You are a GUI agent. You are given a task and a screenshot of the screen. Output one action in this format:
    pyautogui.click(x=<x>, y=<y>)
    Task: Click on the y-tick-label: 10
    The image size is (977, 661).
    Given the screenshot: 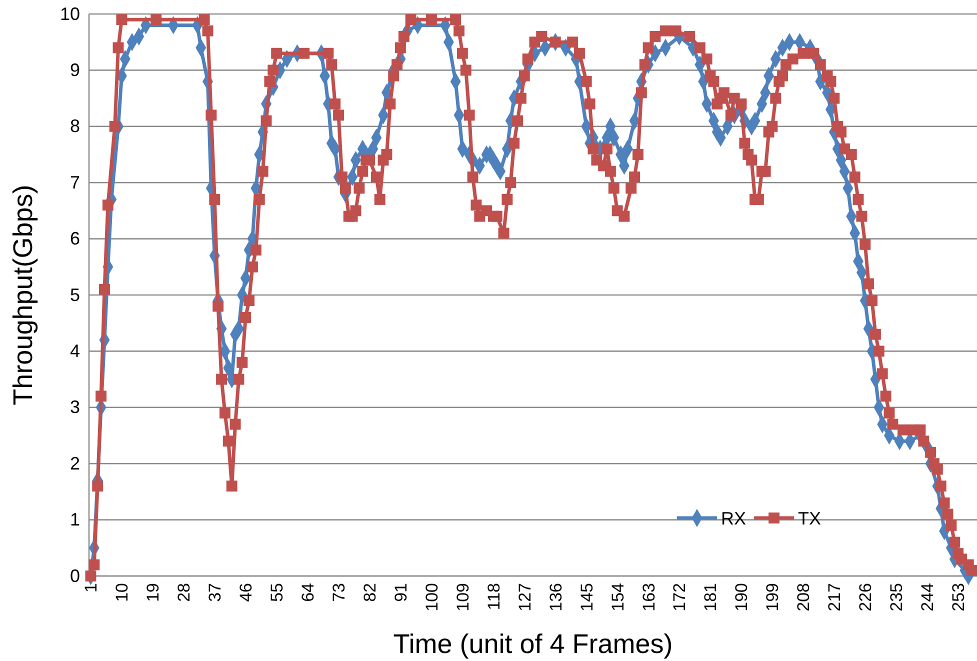 What is the action you would take?
    pyautogui.click(x=70, y=14)
    